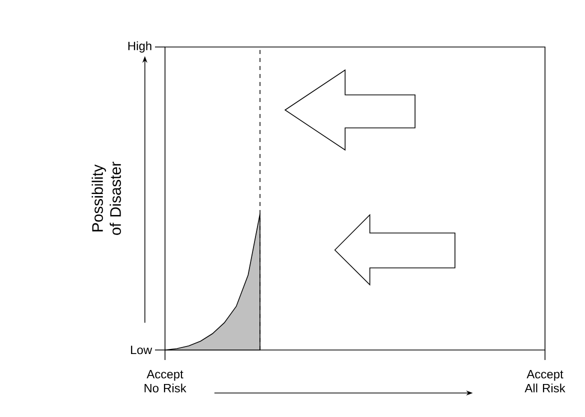  What do you see at coordinates (140, 47) in the screenshot?
I see `text: High` at bounding box center [140, 47].